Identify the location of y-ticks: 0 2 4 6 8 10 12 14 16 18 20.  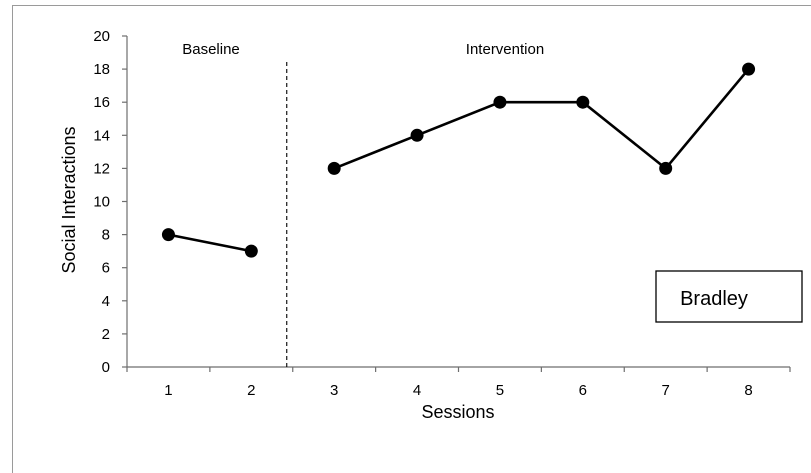
(110, 202).